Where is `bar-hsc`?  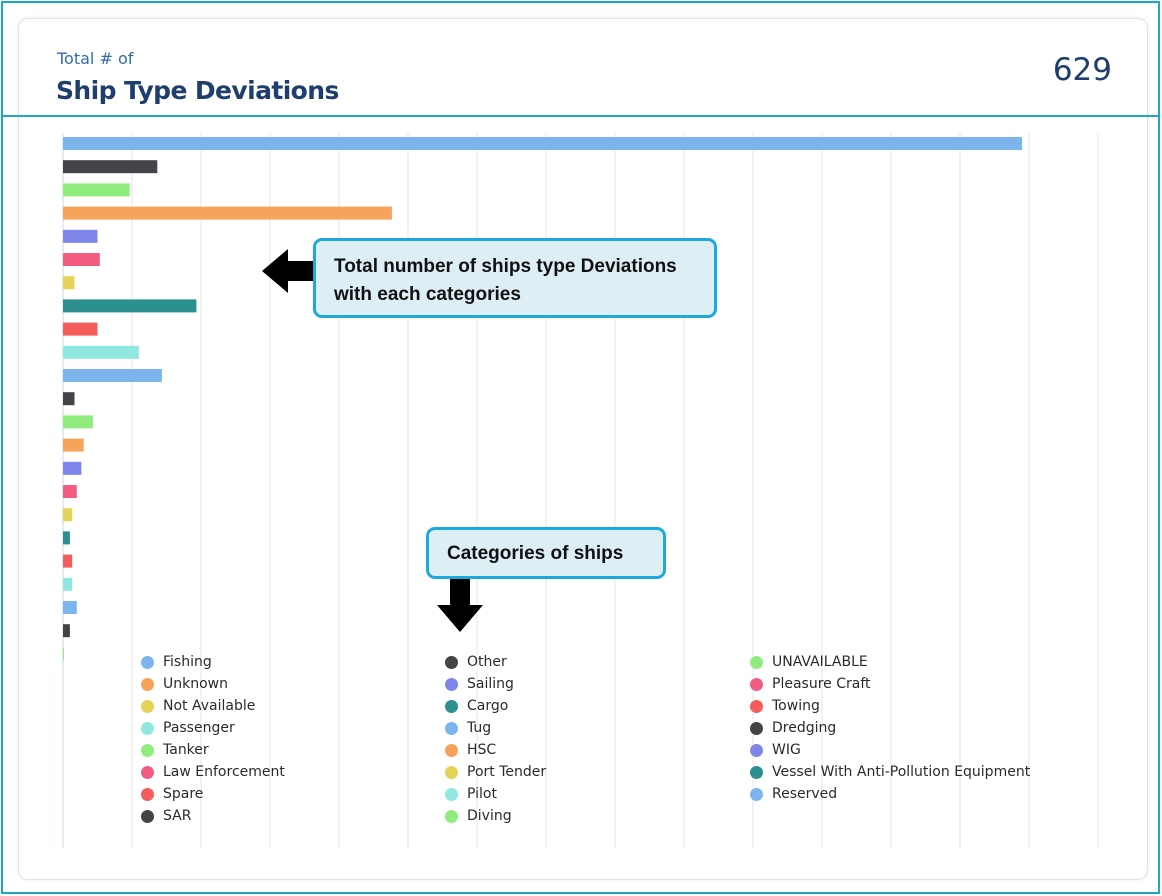
bar-hsc is located at coordinates (73, 445).